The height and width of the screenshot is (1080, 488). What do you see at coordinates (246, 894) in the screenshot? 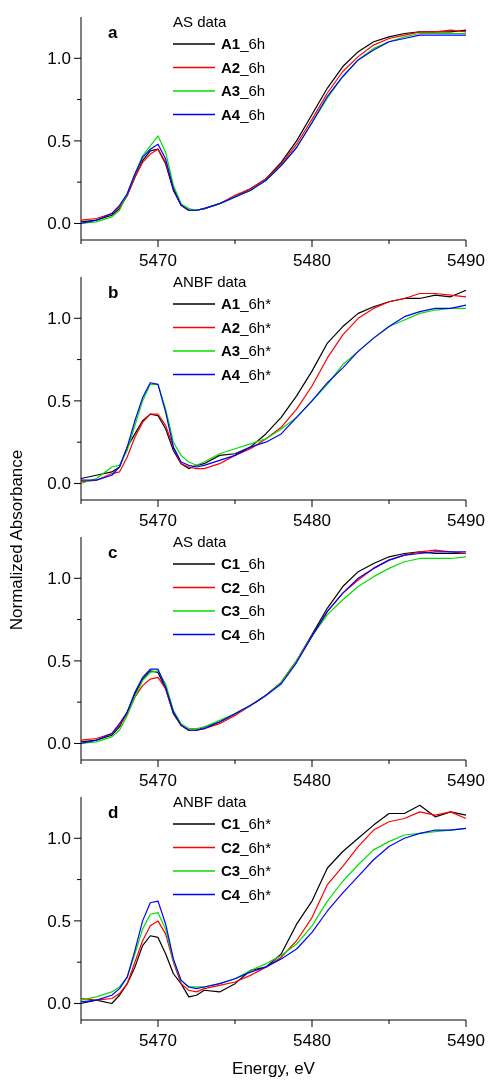
I see `legend-label: C4_6h*` at bounding box center [246, 894].